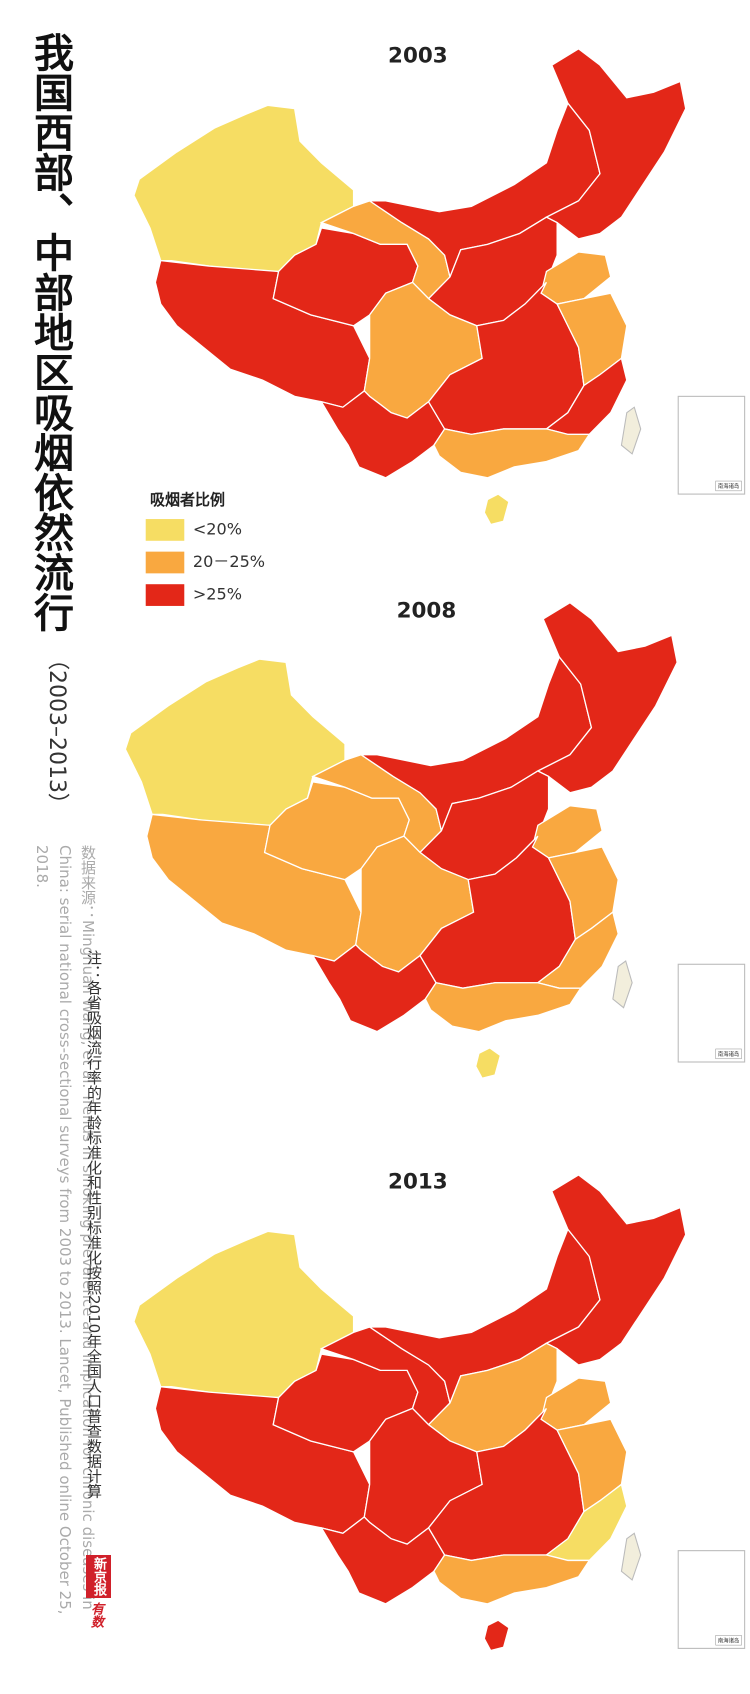  What do you see at coordinates (94, 1224) in the screenshot?
I see `note: 注：各省吸烟流行率的年龄标准化和性别标准化按照2010年全国人口普查数据计算` at bounding box center [94, 1224].